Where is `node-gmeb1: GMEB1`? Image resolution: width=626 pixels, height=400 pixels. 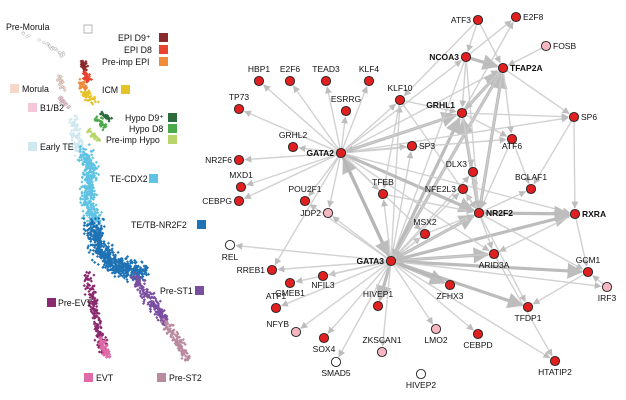
node-gmeb1: GMEB1 is located at coordinates (290, 287).